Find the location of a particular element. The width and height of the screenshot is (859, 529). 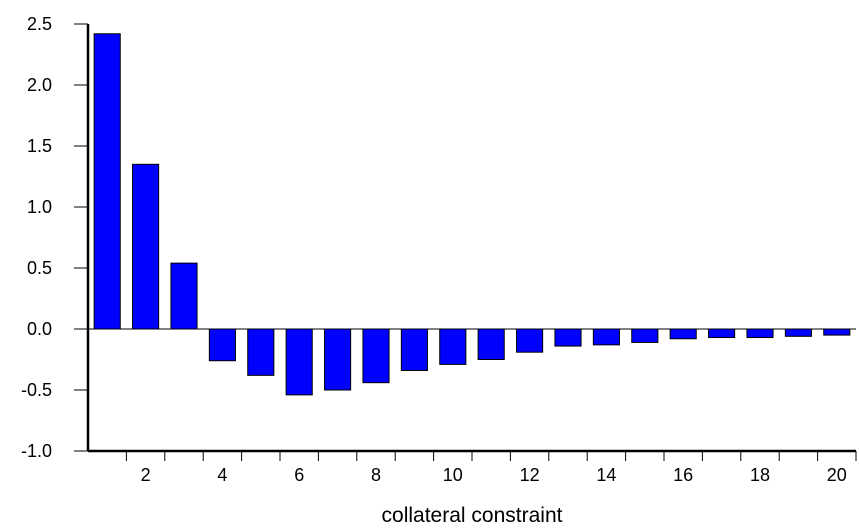

x-tick-label: 8 is located at coordinates (376, 475).